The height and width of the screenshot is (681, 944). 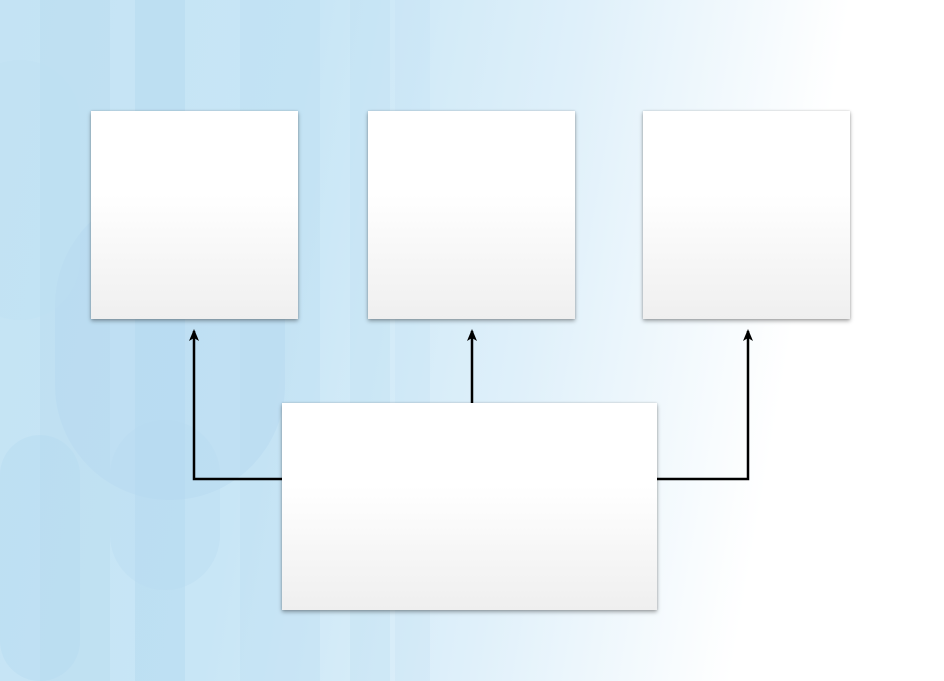 I want to click on node-top-right, so click(x=746, y=215).